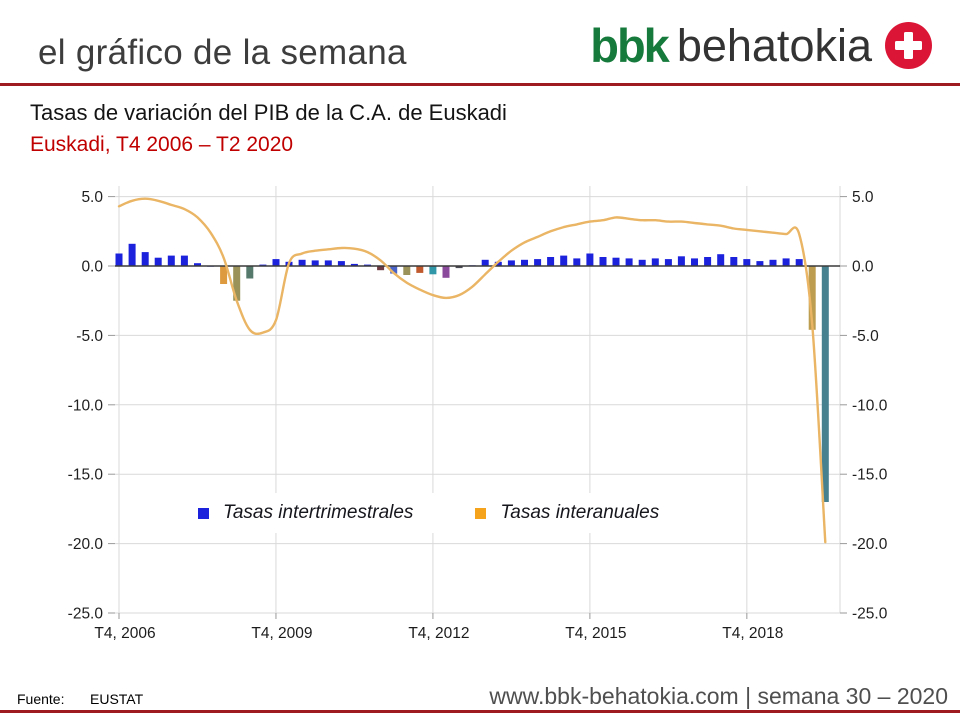 This screenshot has height=720, width=960. I want to click on y-tick-label-left: -15.0, so click(86, 475).